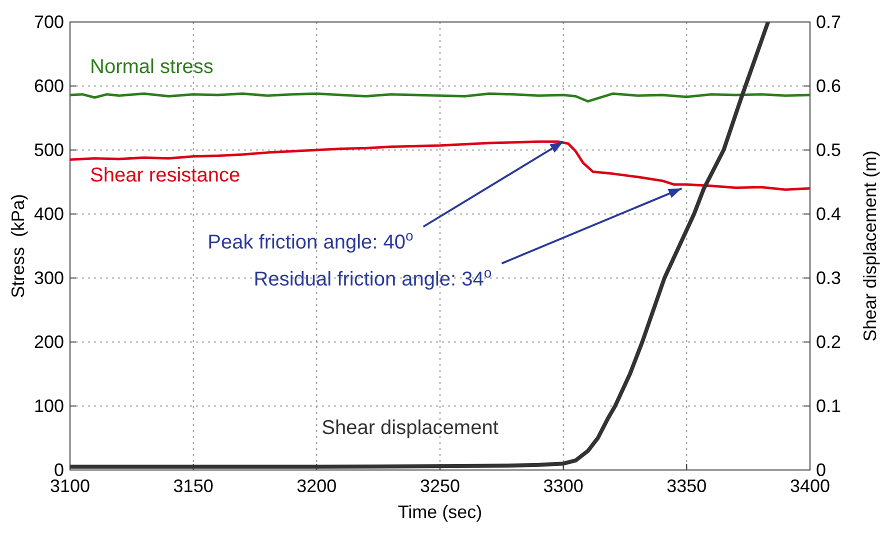 The height and width of the screenshot is (540, 890). Describe the element at coordinates (829, 342) in the screenshot. I see `y2-tick-label: 0.2` at that location.